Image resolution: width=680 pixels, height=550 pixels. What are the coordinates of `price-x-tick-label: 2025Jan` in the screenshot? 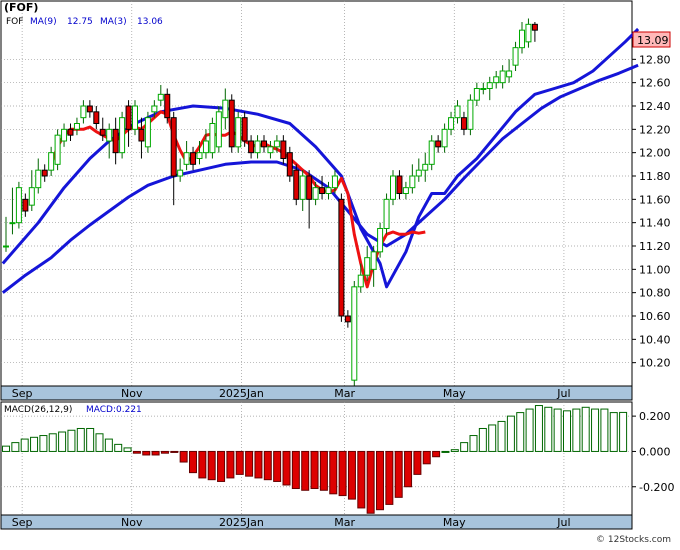 It's located at (241, 393).